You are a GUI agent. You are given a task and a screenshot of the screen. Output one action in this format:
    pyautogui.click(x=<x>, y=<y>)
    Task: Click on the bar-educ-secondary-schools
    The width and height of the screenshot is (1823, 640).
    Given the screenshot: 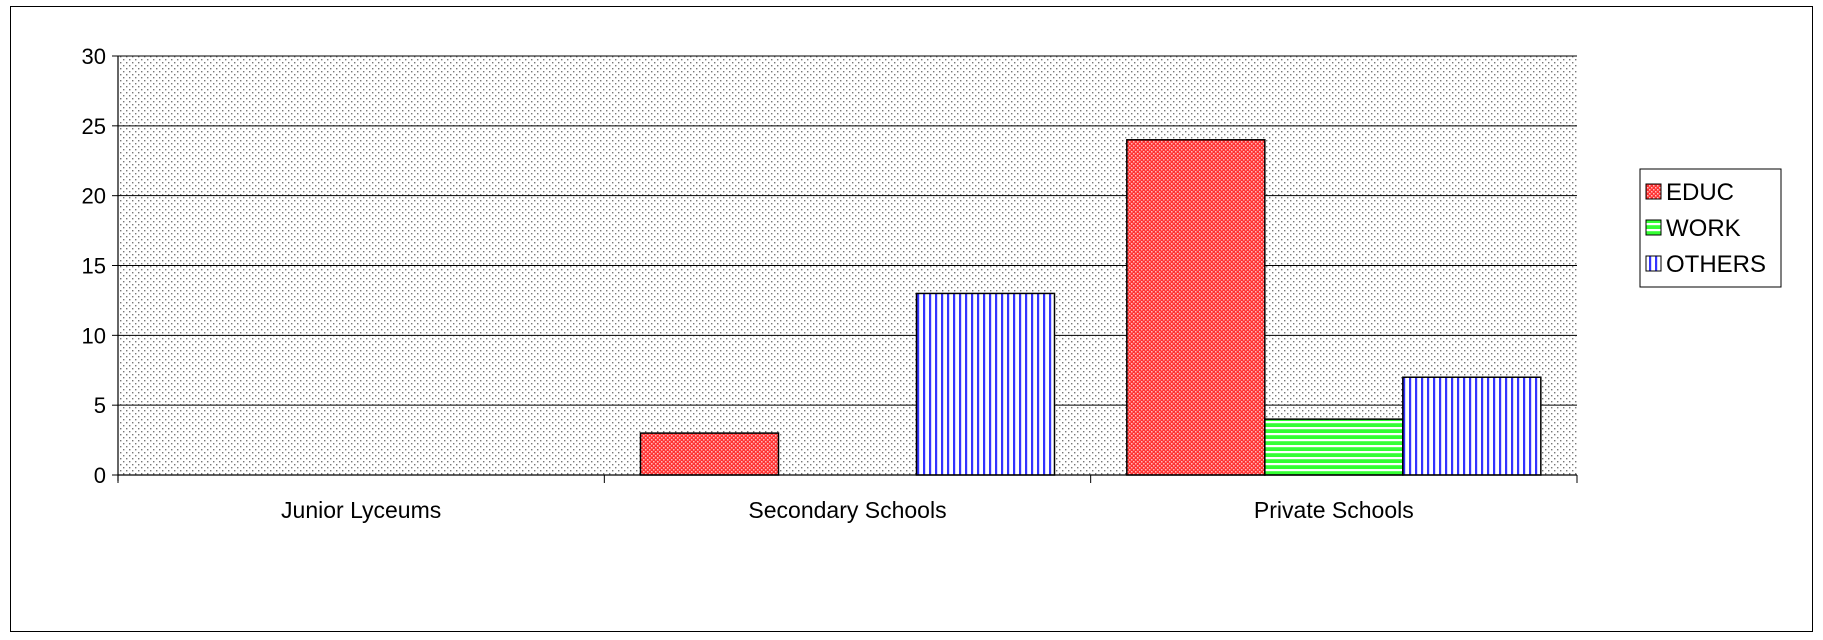 What is the action you would take?
    pyautogui.click(x=709, y=454)
    